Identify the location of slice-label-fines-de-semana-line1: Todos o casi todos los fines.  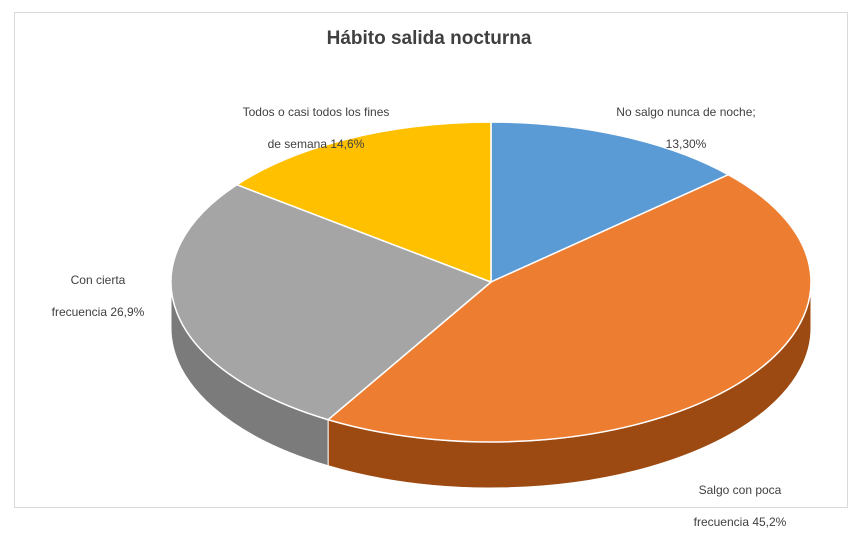
(316, 112).